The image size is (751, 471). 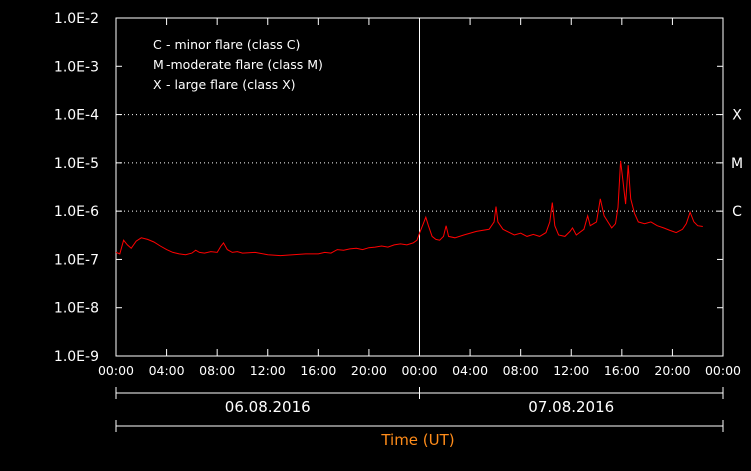 What do you see at coordinates (76, 164) in the screenshot?
I see `y-tick-label: 1.0E-5` at bounding box center [76, 164].